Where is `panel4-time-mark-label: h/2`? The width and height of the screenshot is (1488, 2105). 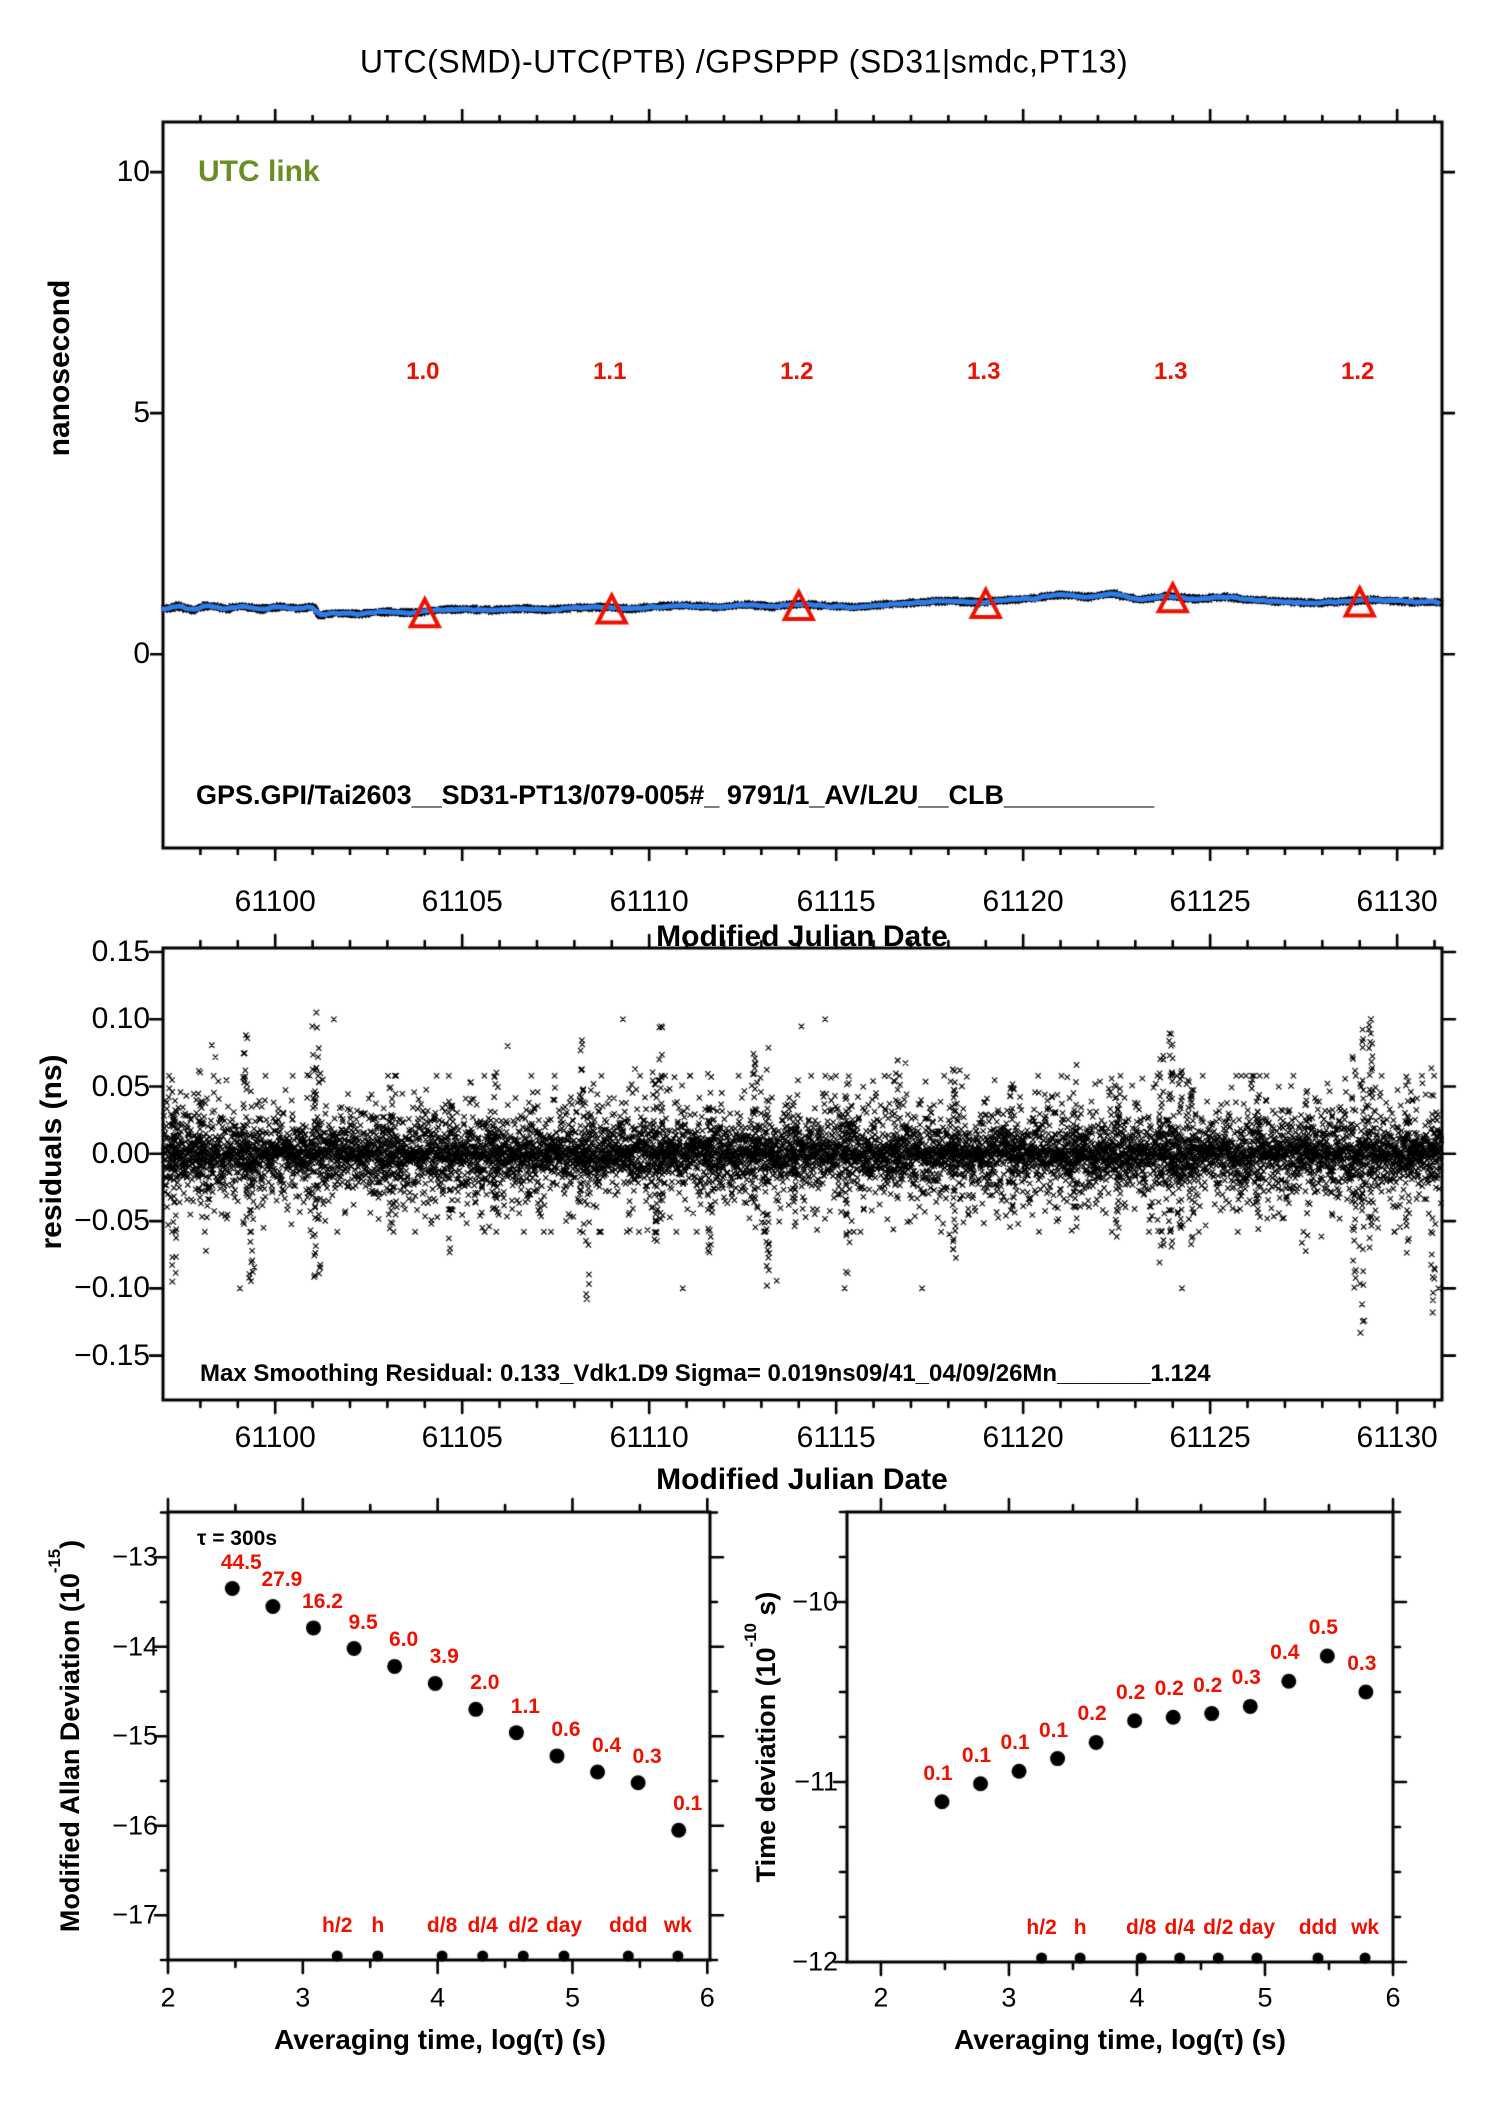 panel4-time-mark-label: h/2 is located at coordinates (1041, 1927).